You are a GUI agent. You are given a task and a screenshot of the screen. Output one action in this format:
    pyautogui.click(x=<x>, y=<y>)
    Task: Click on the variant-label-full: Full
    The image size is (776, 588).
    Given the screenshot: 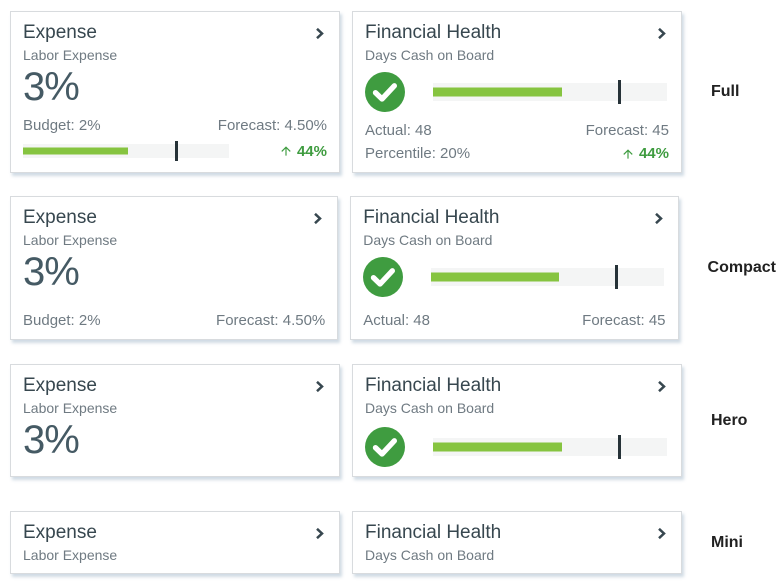 What is the action you would take?
    pyautogui.click(x=725, y=91)
    